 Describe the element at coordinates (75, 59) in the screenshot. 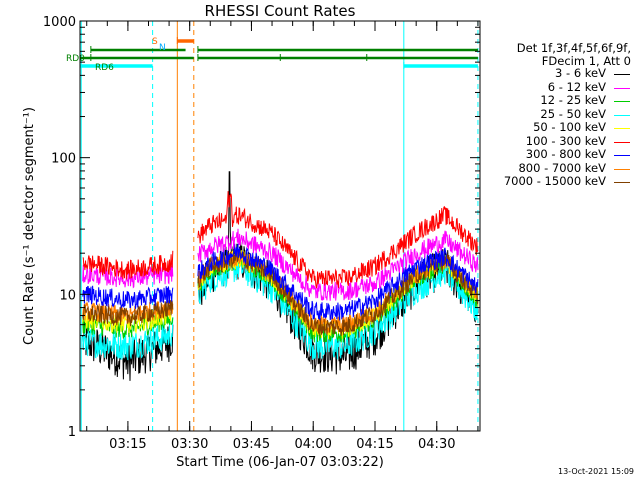

I see `flag-label-0: RD0` at that location.